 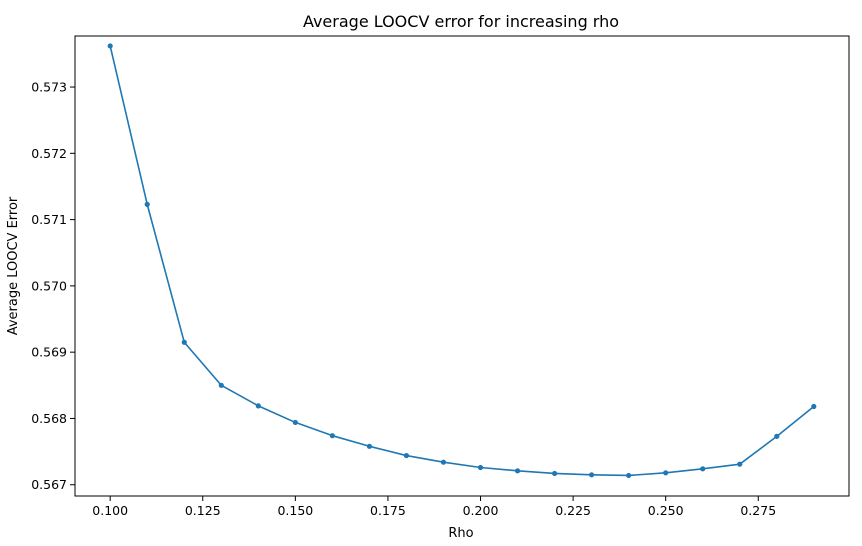 What do you see at coordinates (49, 219) in the screenshot?
I see `y-tick-label: 0.571` at bounding box center [49, 219].